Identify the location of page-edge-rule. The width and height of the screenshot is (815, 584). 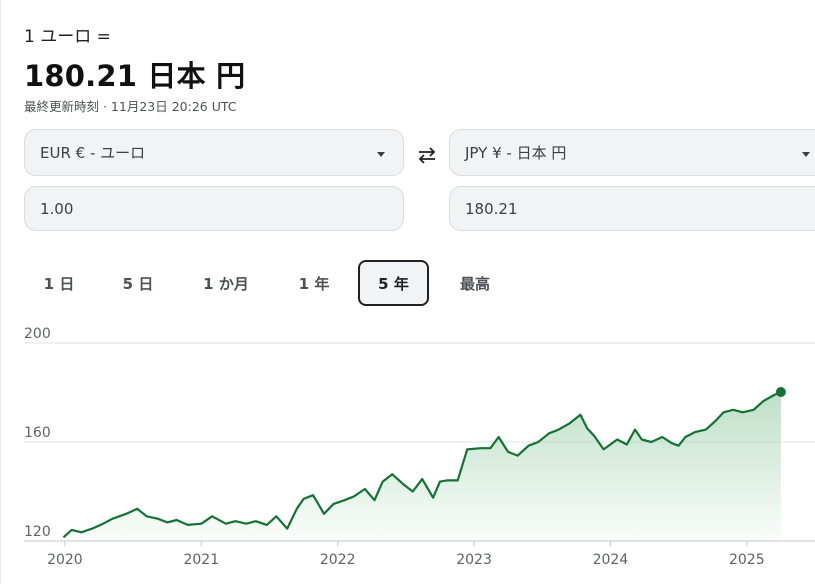
(0, 292).